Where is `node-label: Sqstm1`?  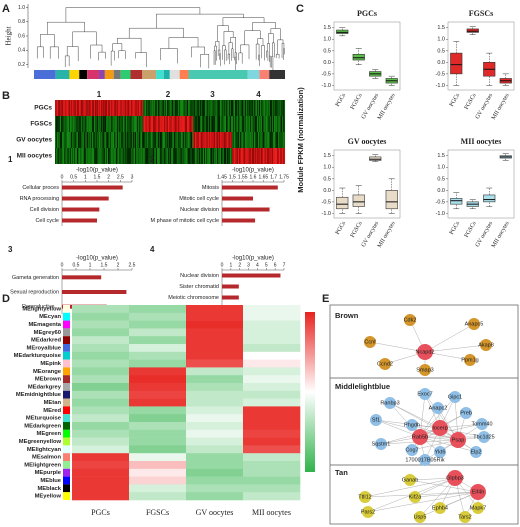
node-label: Sqstm1 is located at coordinates (381, 444).